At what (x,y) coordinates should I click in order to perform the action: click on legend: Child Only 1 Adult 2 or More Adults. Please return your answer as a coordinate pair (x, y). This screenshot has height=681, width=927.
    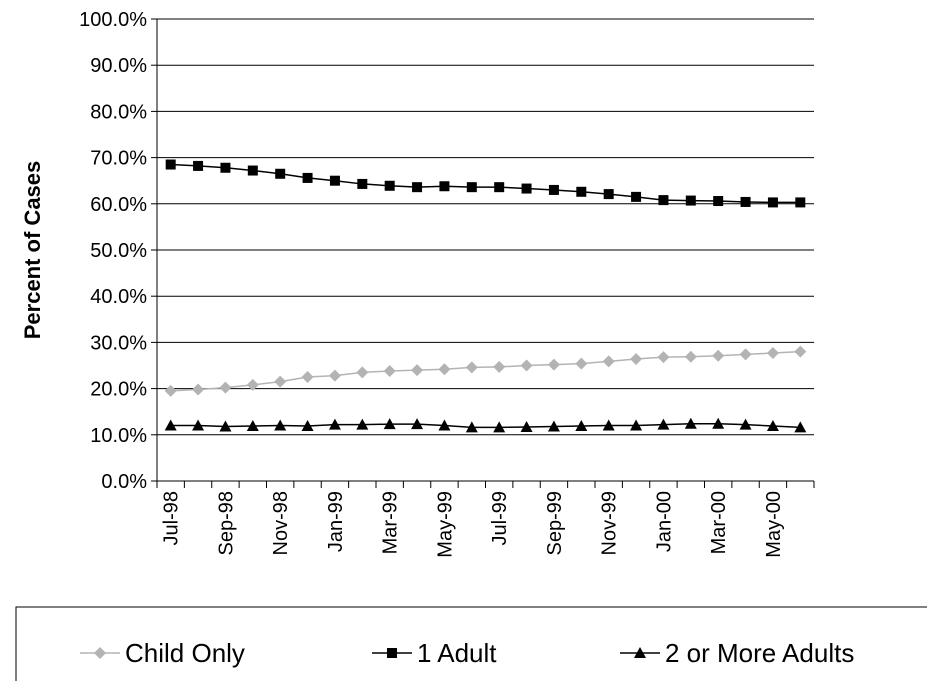
    Looking at the image, I should click on (471, 643).